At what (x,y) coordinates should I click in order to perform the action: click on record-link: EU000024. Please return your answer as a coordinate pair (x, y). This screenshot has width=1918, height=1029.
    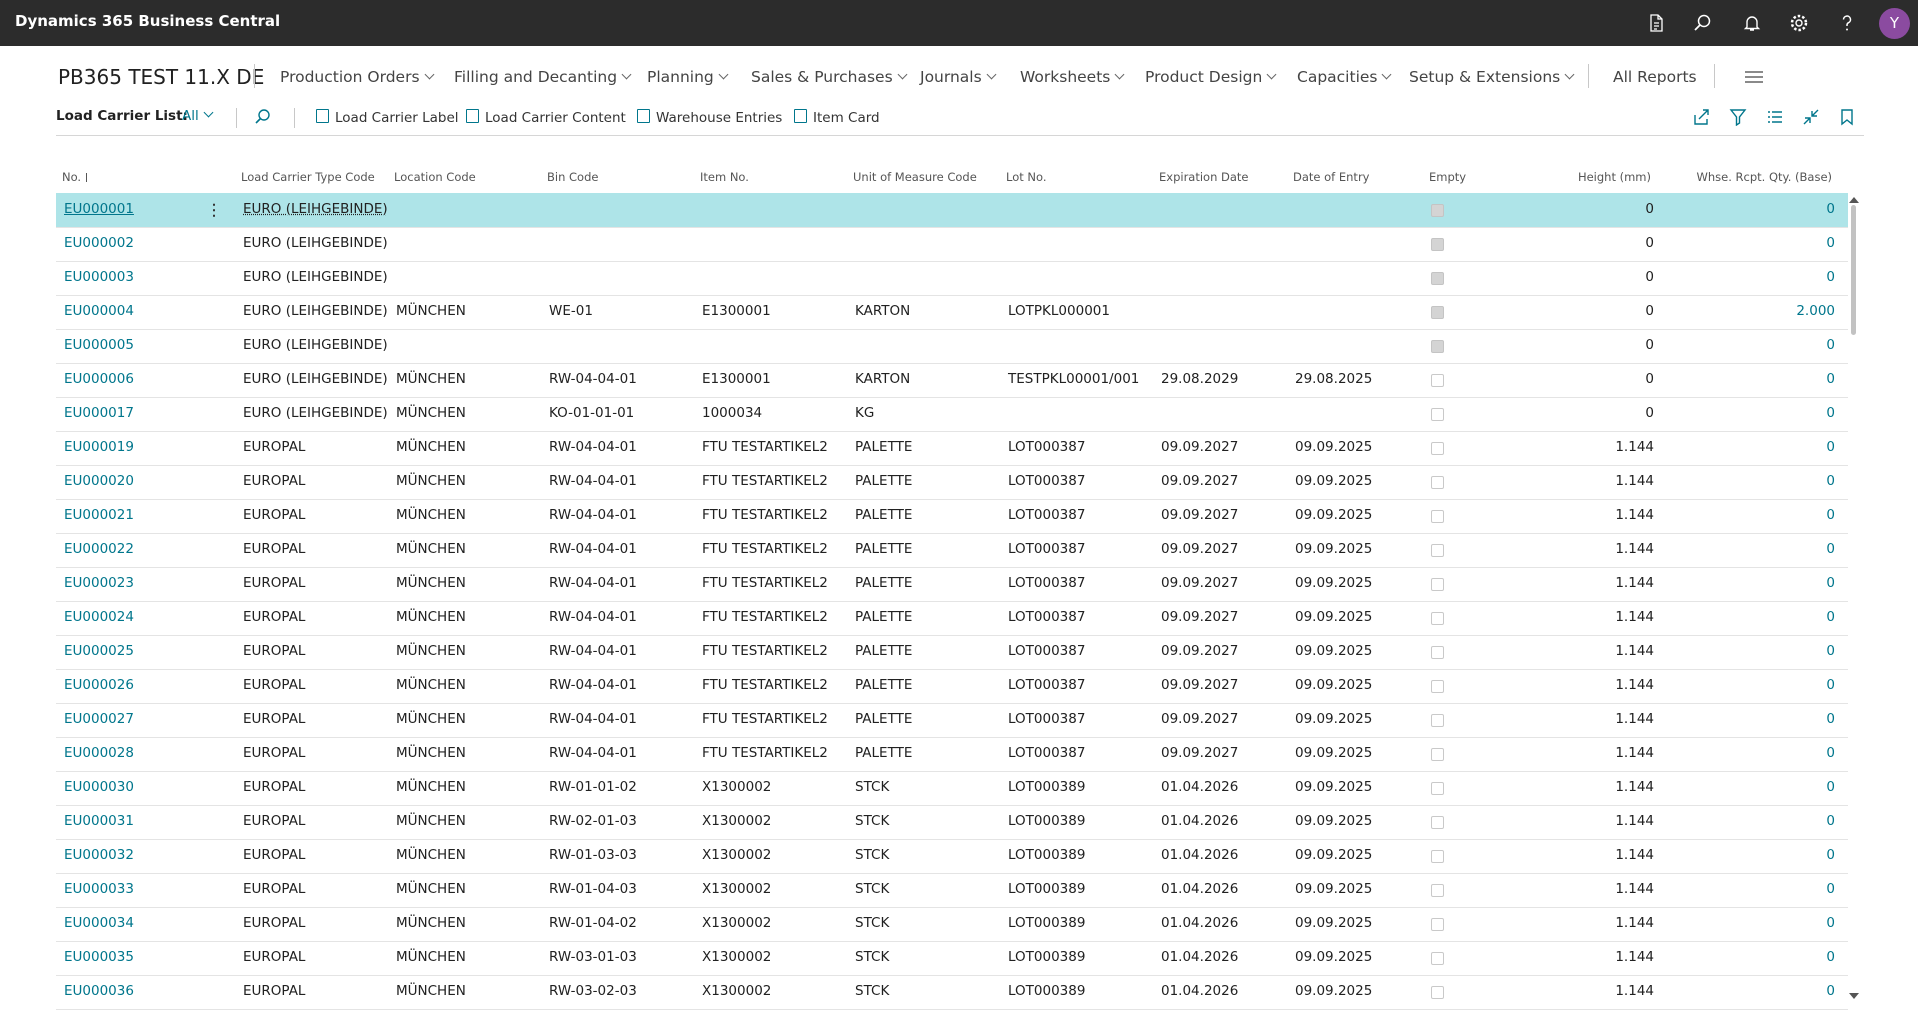
    Looking at the image, I should click on (99, 617).